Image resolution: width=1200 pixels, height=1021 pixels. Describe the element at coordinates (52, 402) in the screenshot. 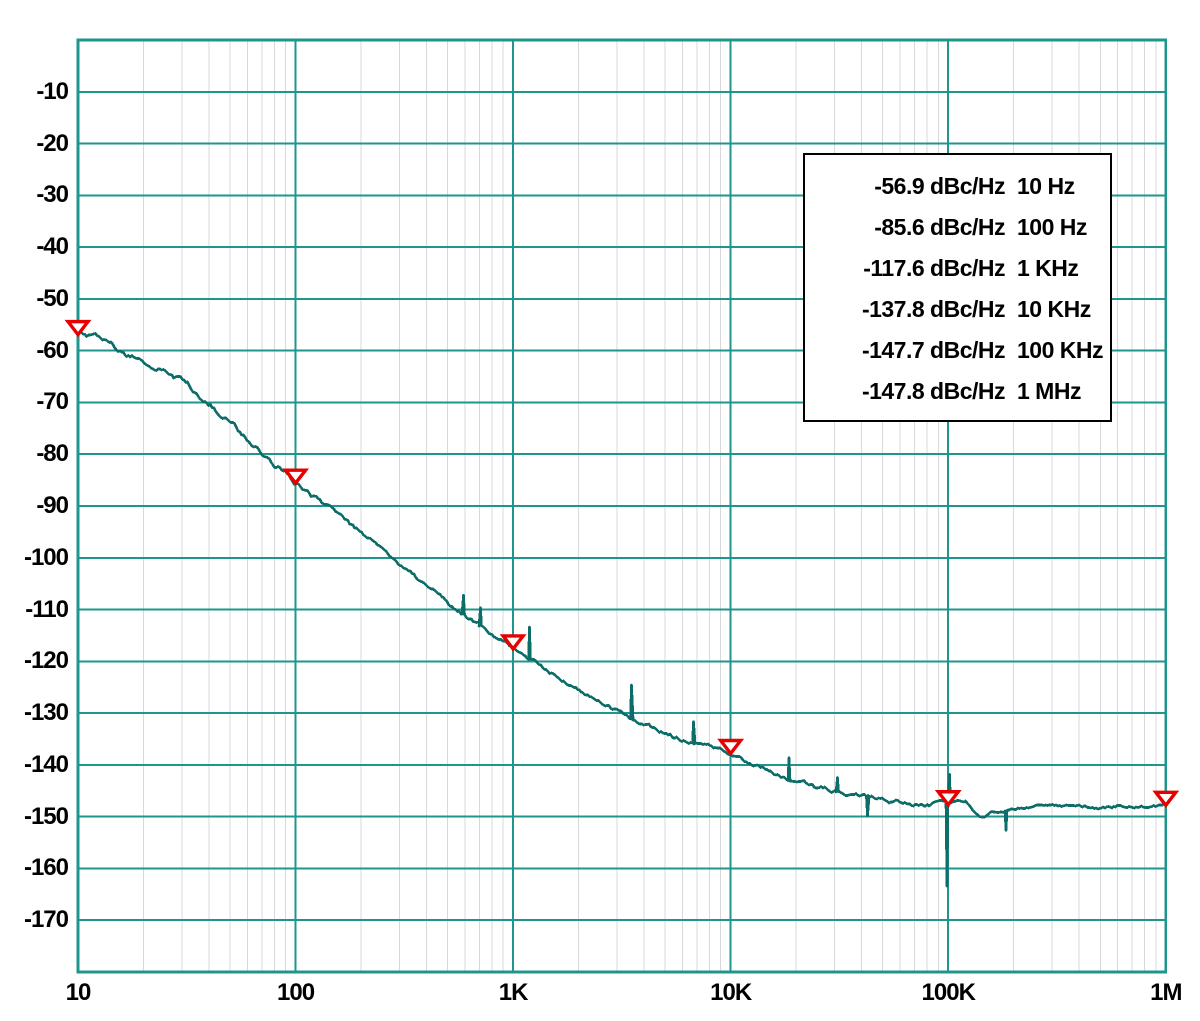

I see `y-tick-label: -70` at that location.